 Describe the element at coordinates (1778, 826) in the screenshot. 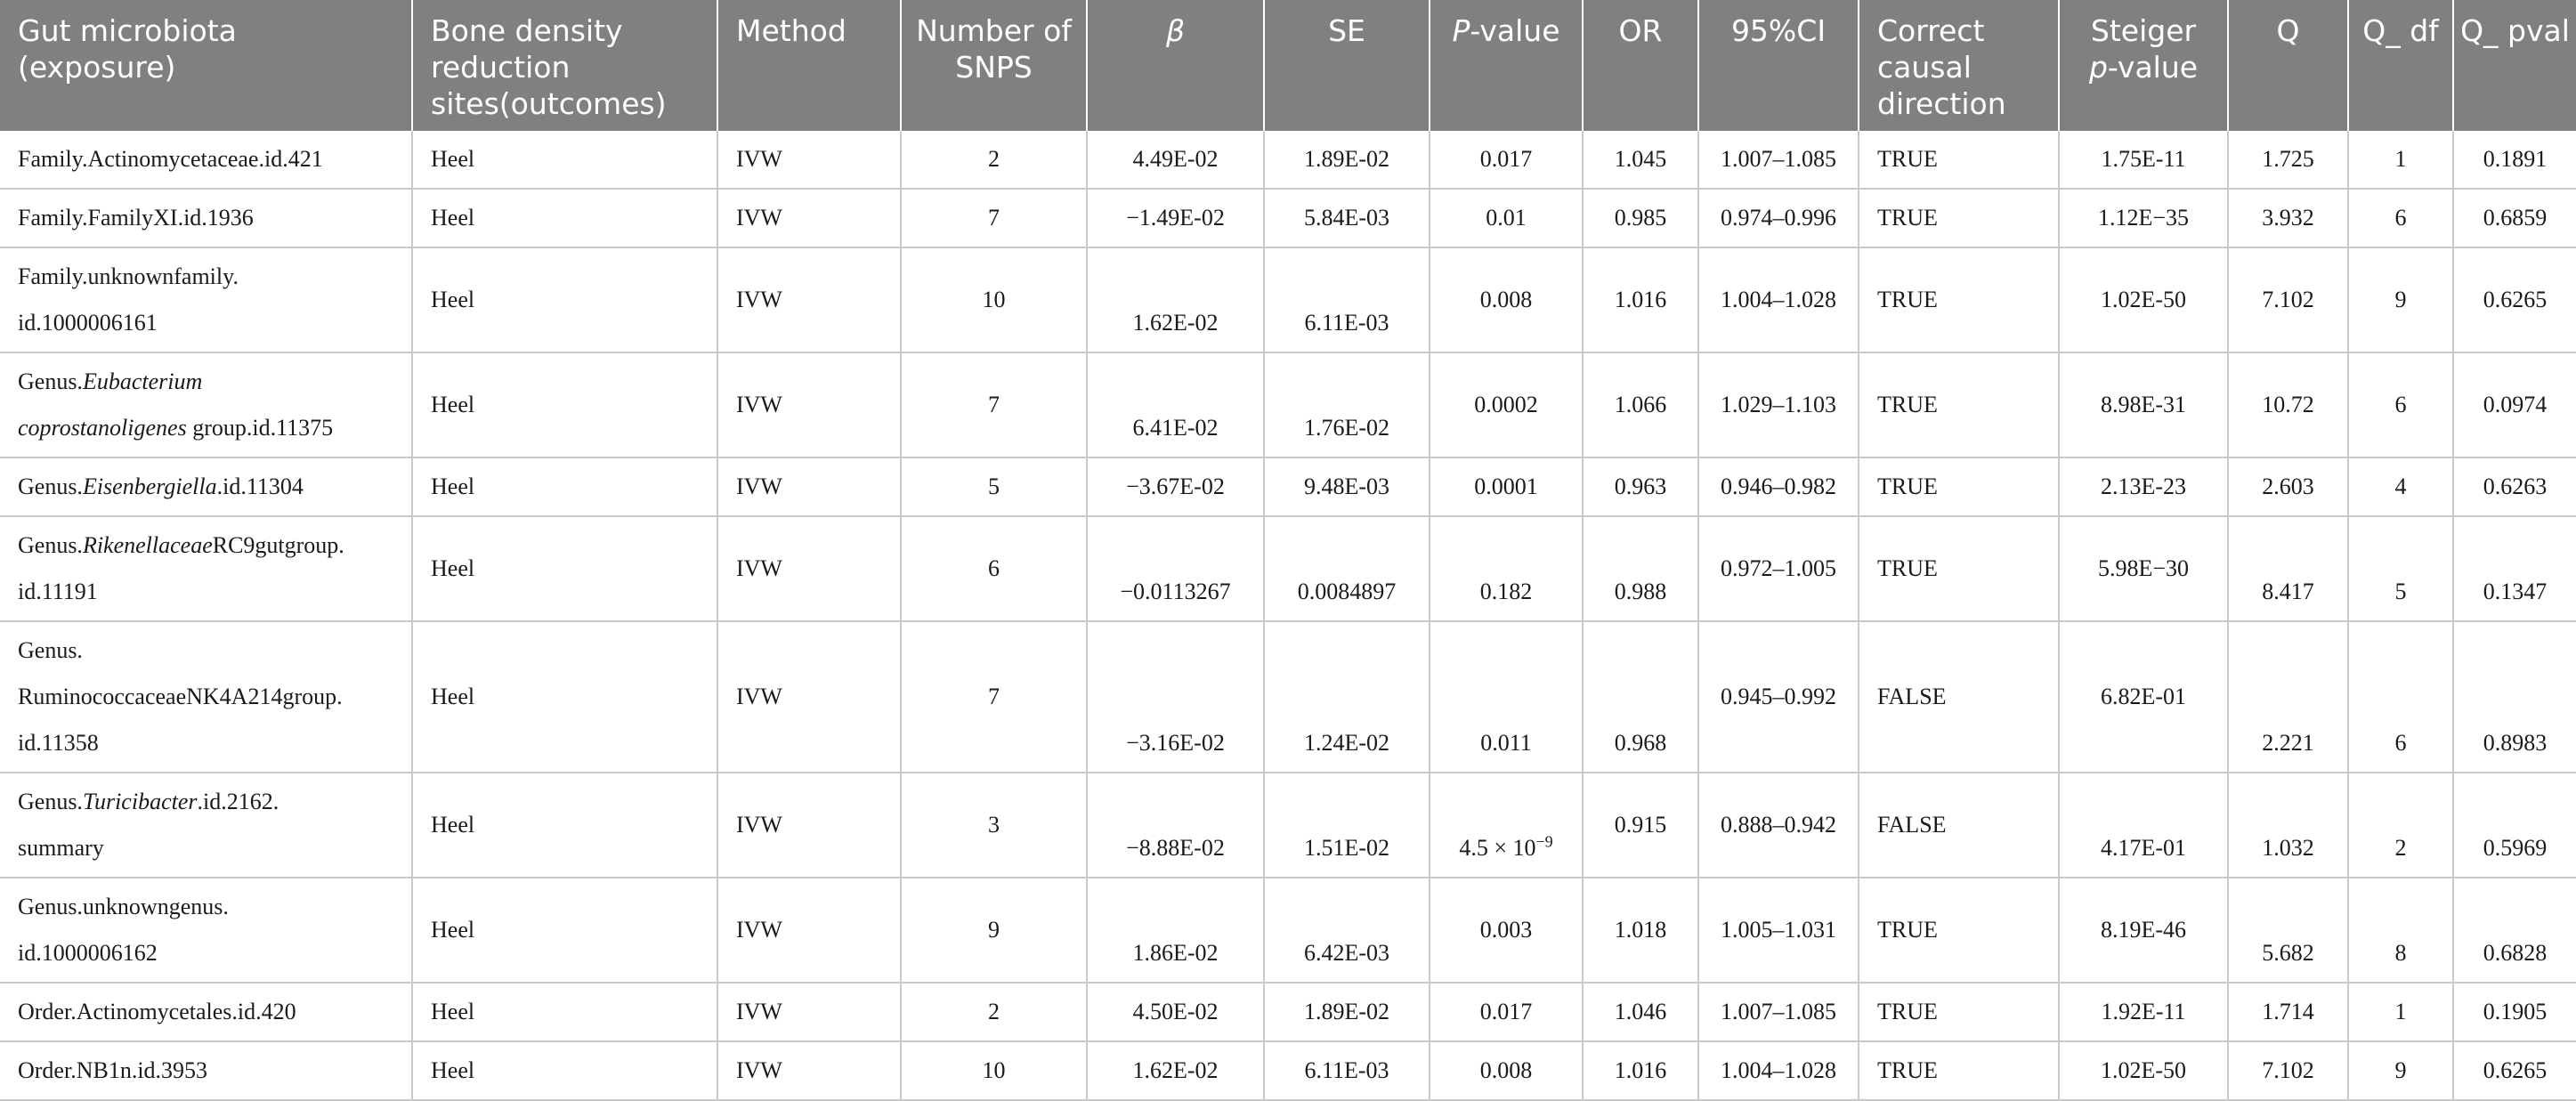

I see `ci-cell: 0.888–0.942` at that location.